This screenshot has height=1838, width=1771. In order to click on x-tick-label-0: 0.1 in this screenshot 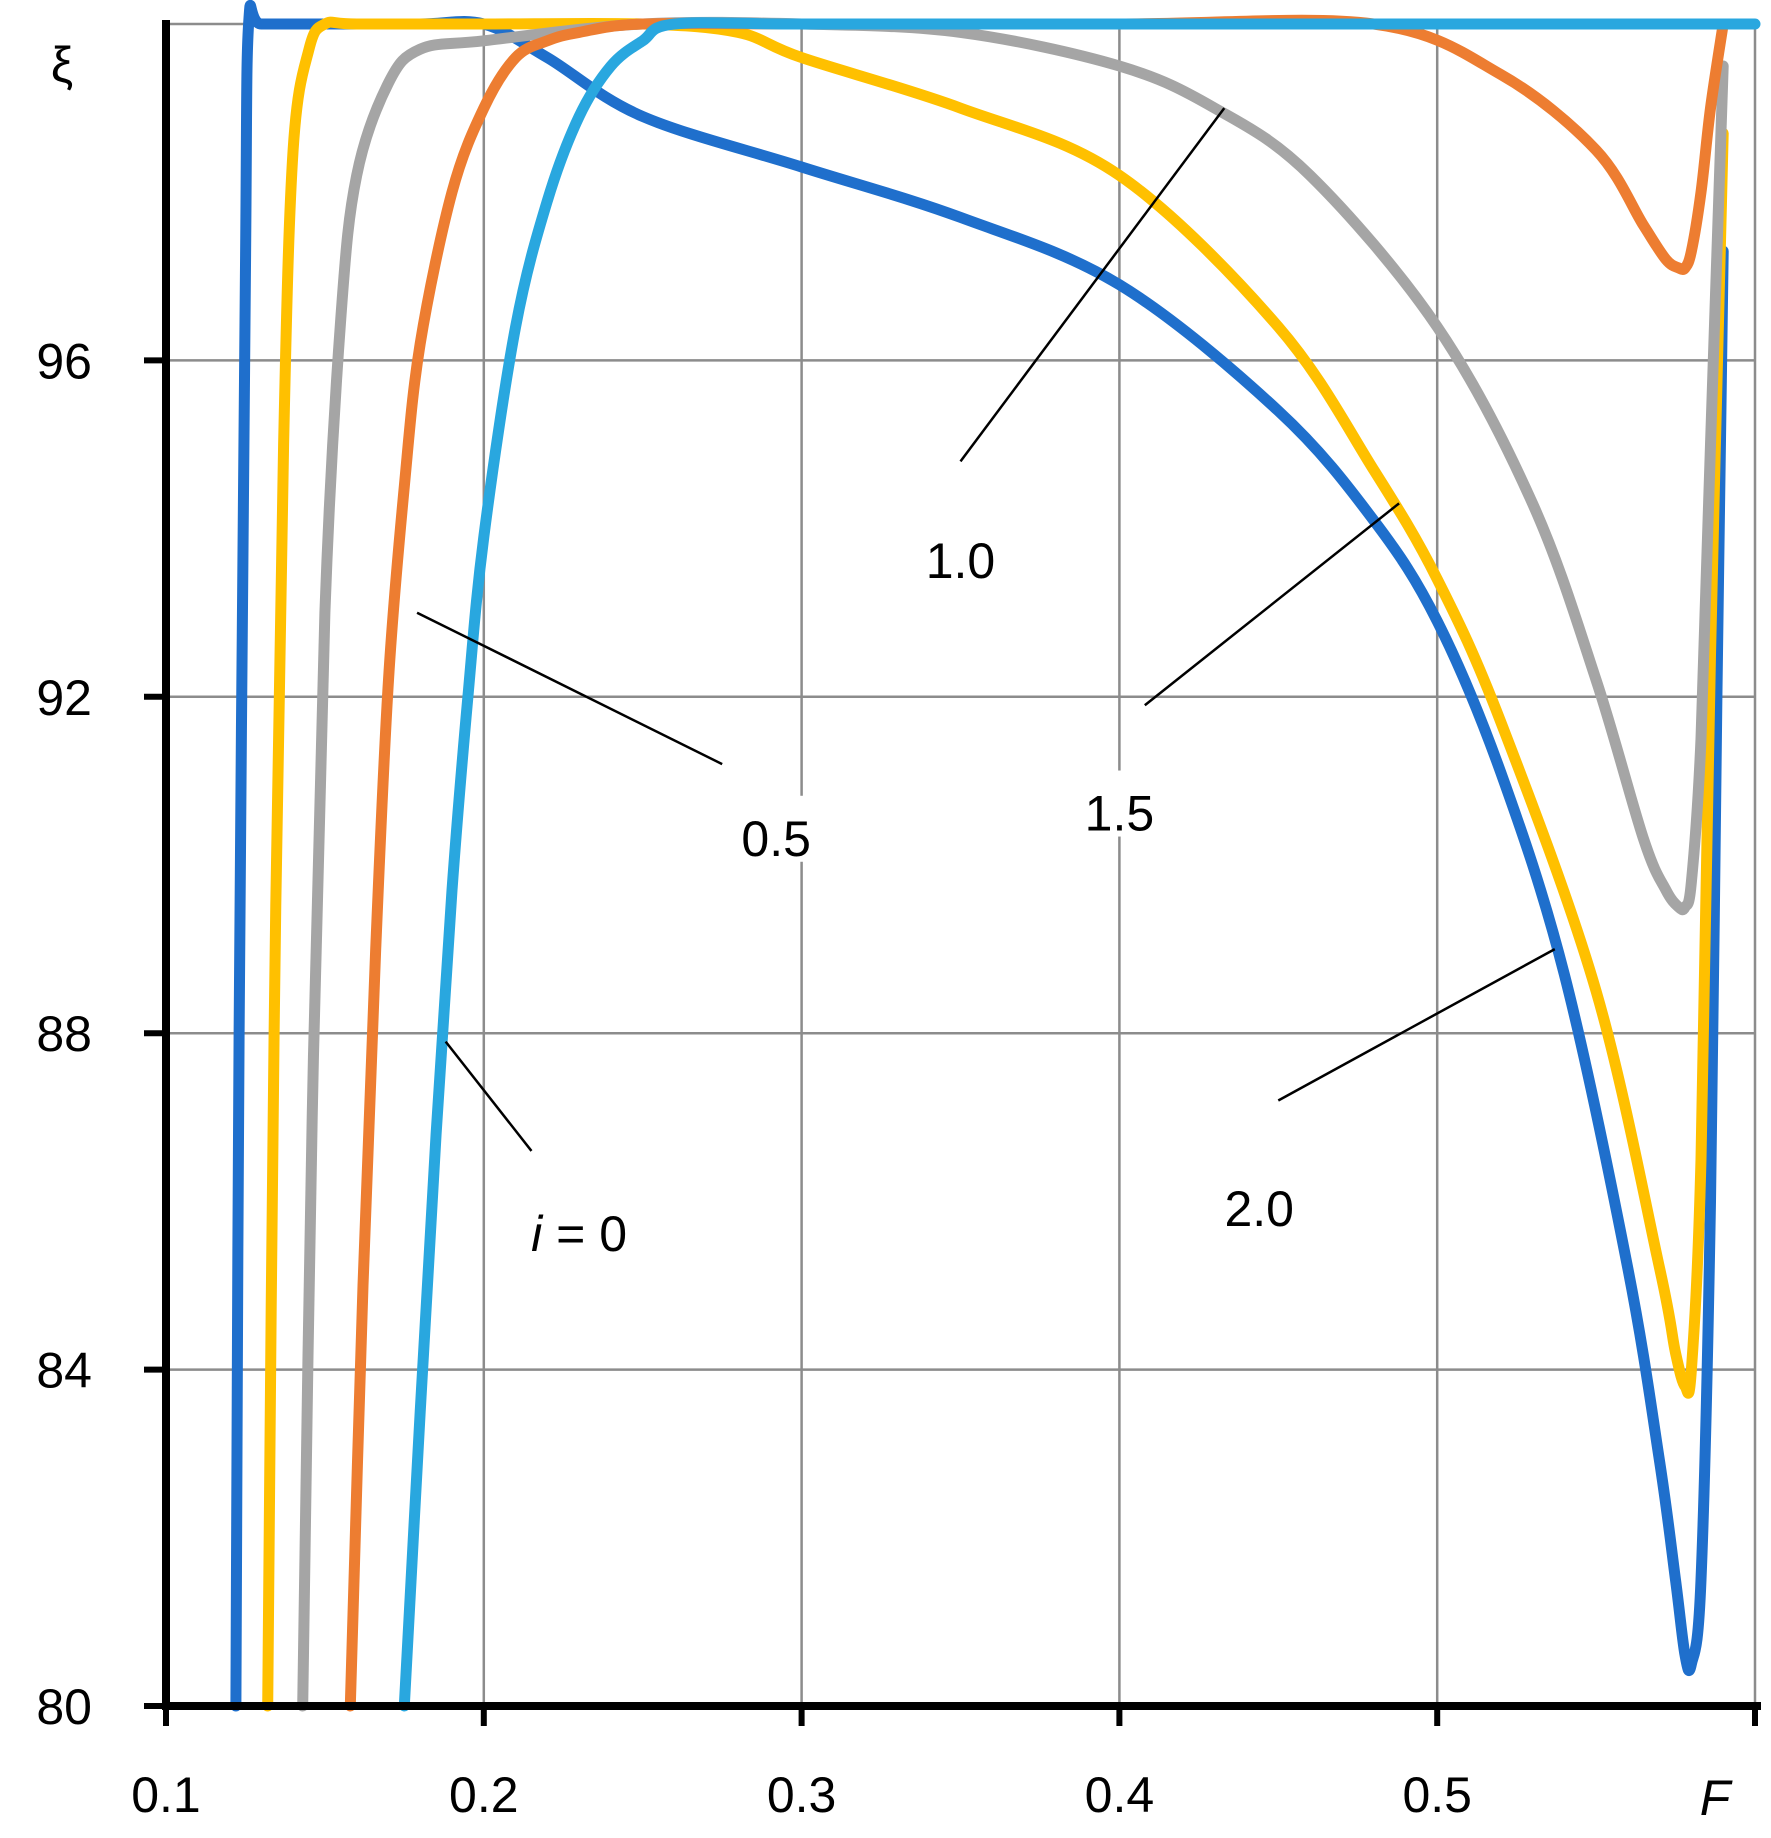, I will do `click(166, 1795)`.